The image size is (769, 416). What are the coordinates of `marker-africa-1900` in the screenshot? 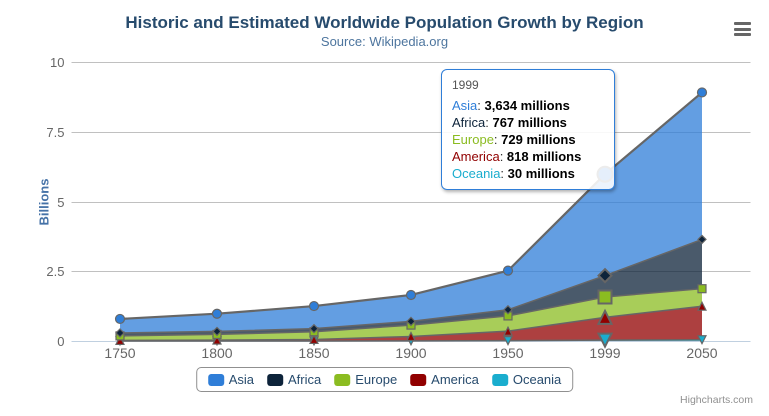 It's located at (411, 321).